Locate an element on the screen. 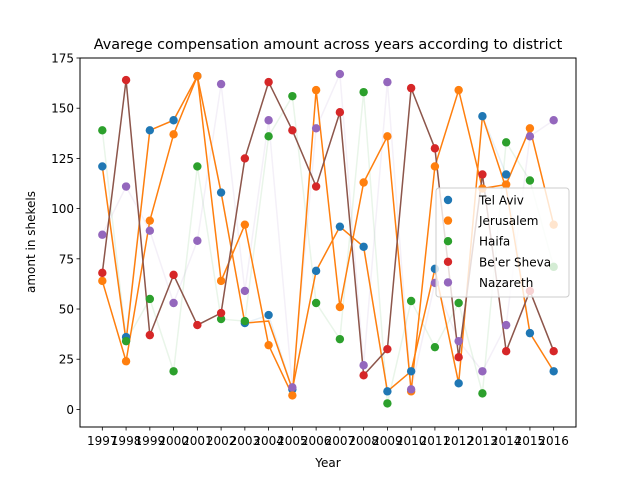 The image size is (640, 480). legend-marker-haifa is located at coordinates (448, 241).